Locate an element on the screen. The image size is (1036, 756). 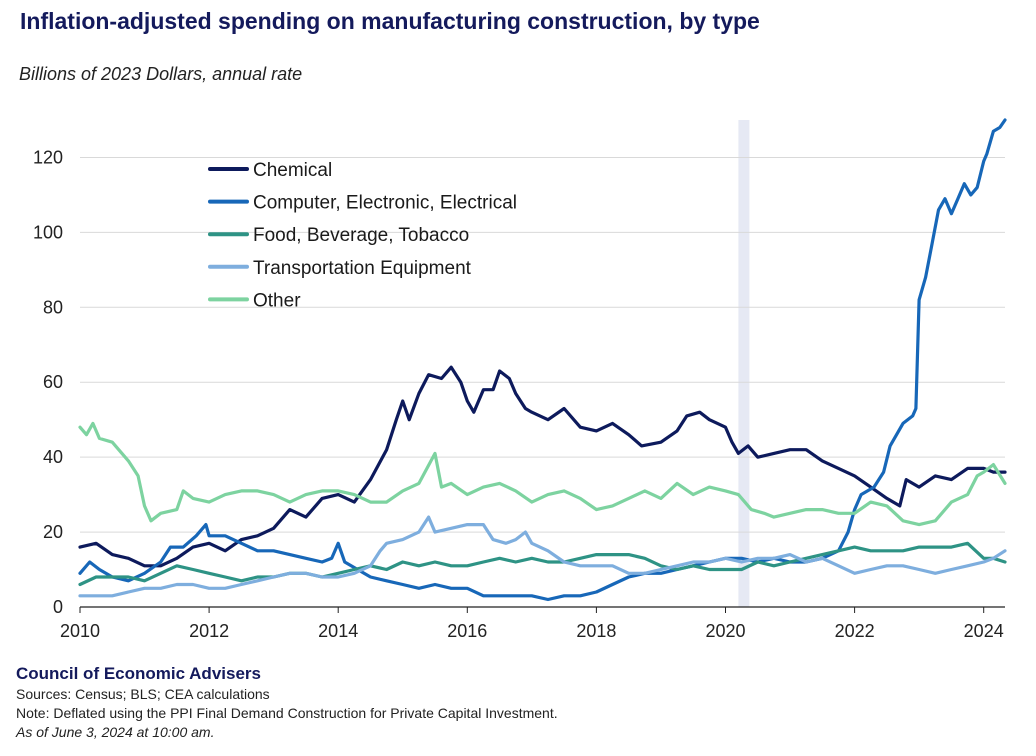
legend-label: Computer, Electronic, Electrical is located at coordinates (385, 203).